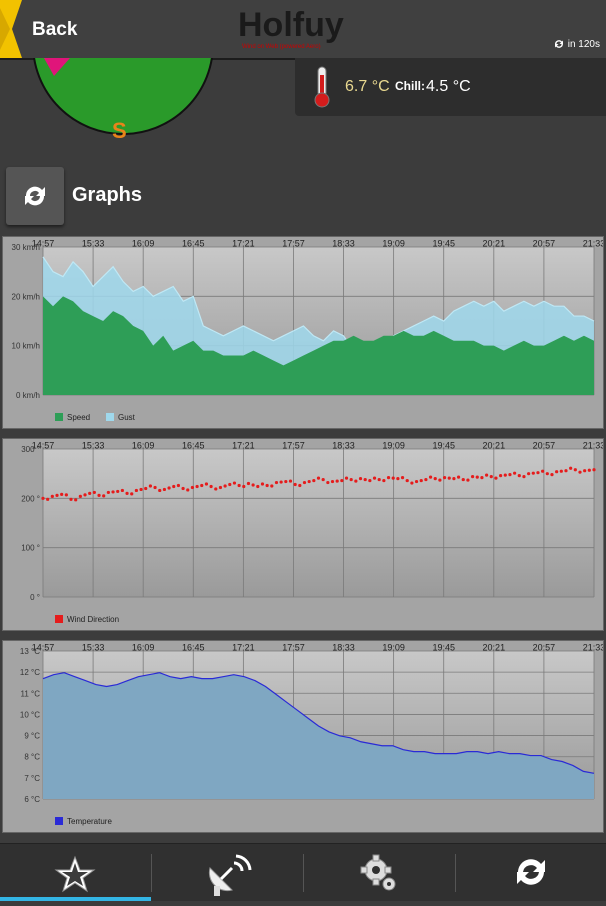 The image size is (606, 906). I want to click on tab-settings, so click(379, 872).